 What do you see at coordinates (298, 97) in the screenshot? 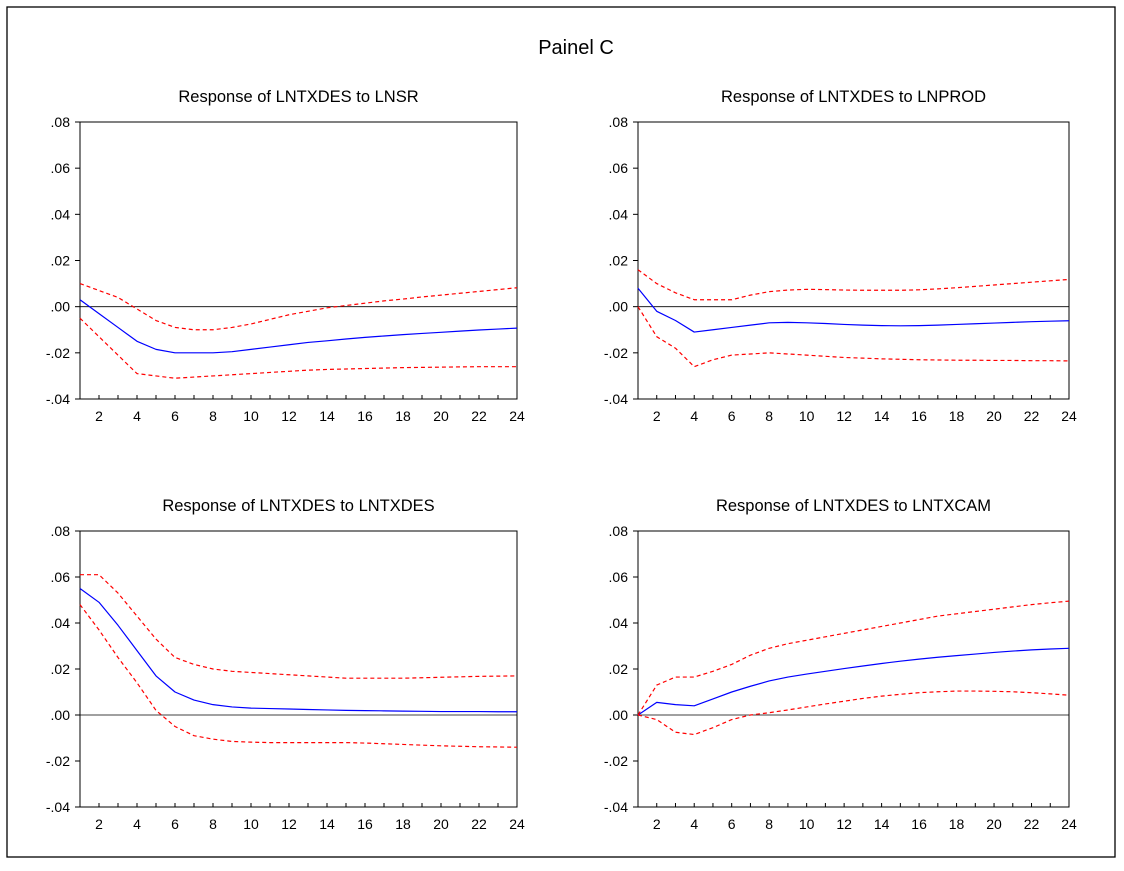
I see `chart-title: Response of LNTXDES to LNSR` at bounding box center [298, 97].